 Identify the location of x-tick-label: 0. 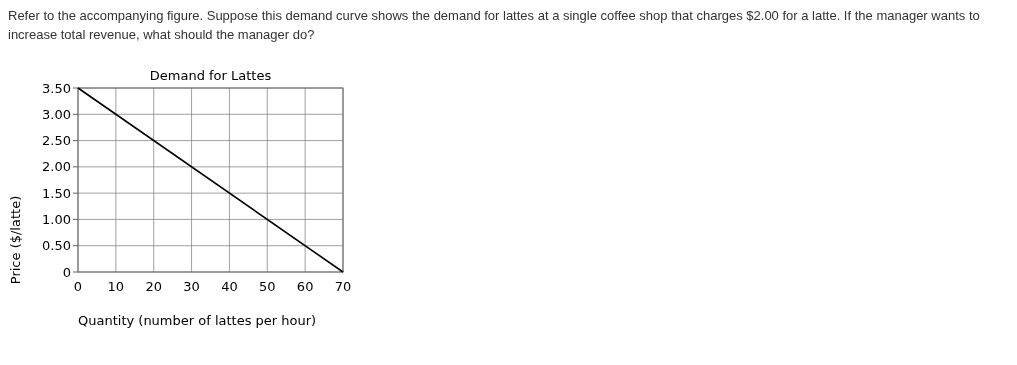
(78, 286).